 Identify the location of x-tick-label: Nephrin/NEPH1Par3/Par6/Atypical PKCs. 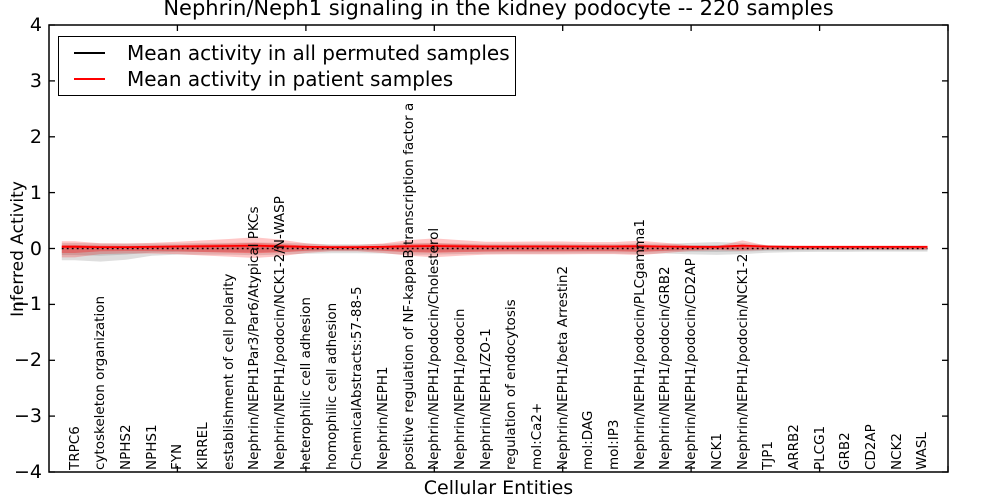
(254, 338).